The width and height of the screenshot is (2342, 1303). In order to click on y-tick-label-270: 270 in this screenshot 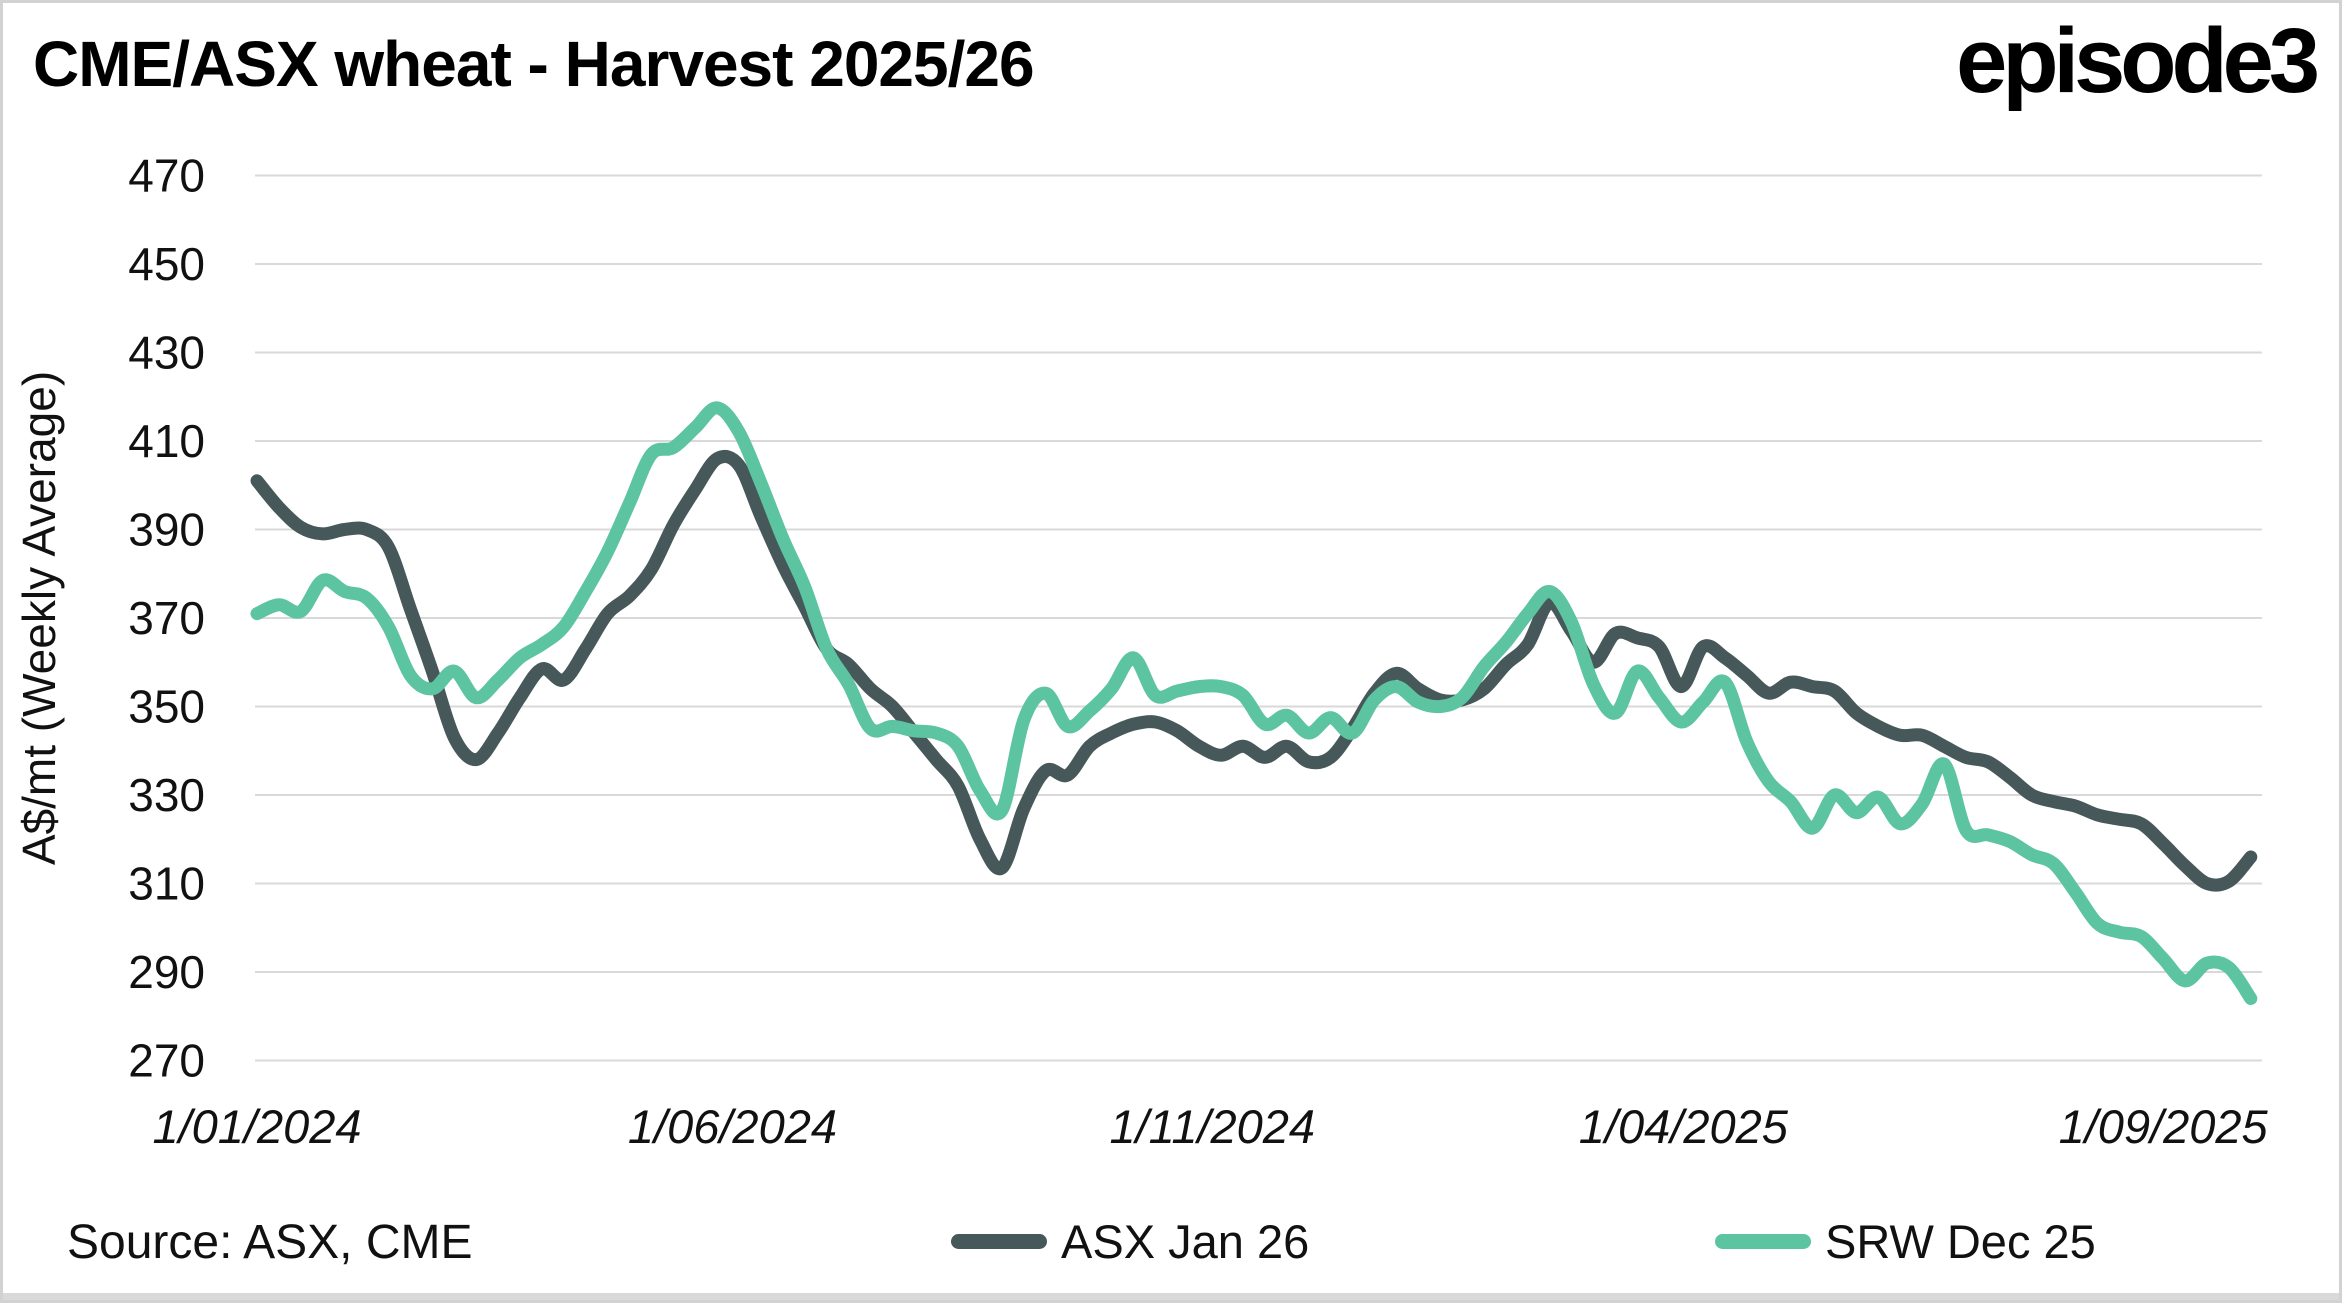, I will do `click(166, 1061)`.